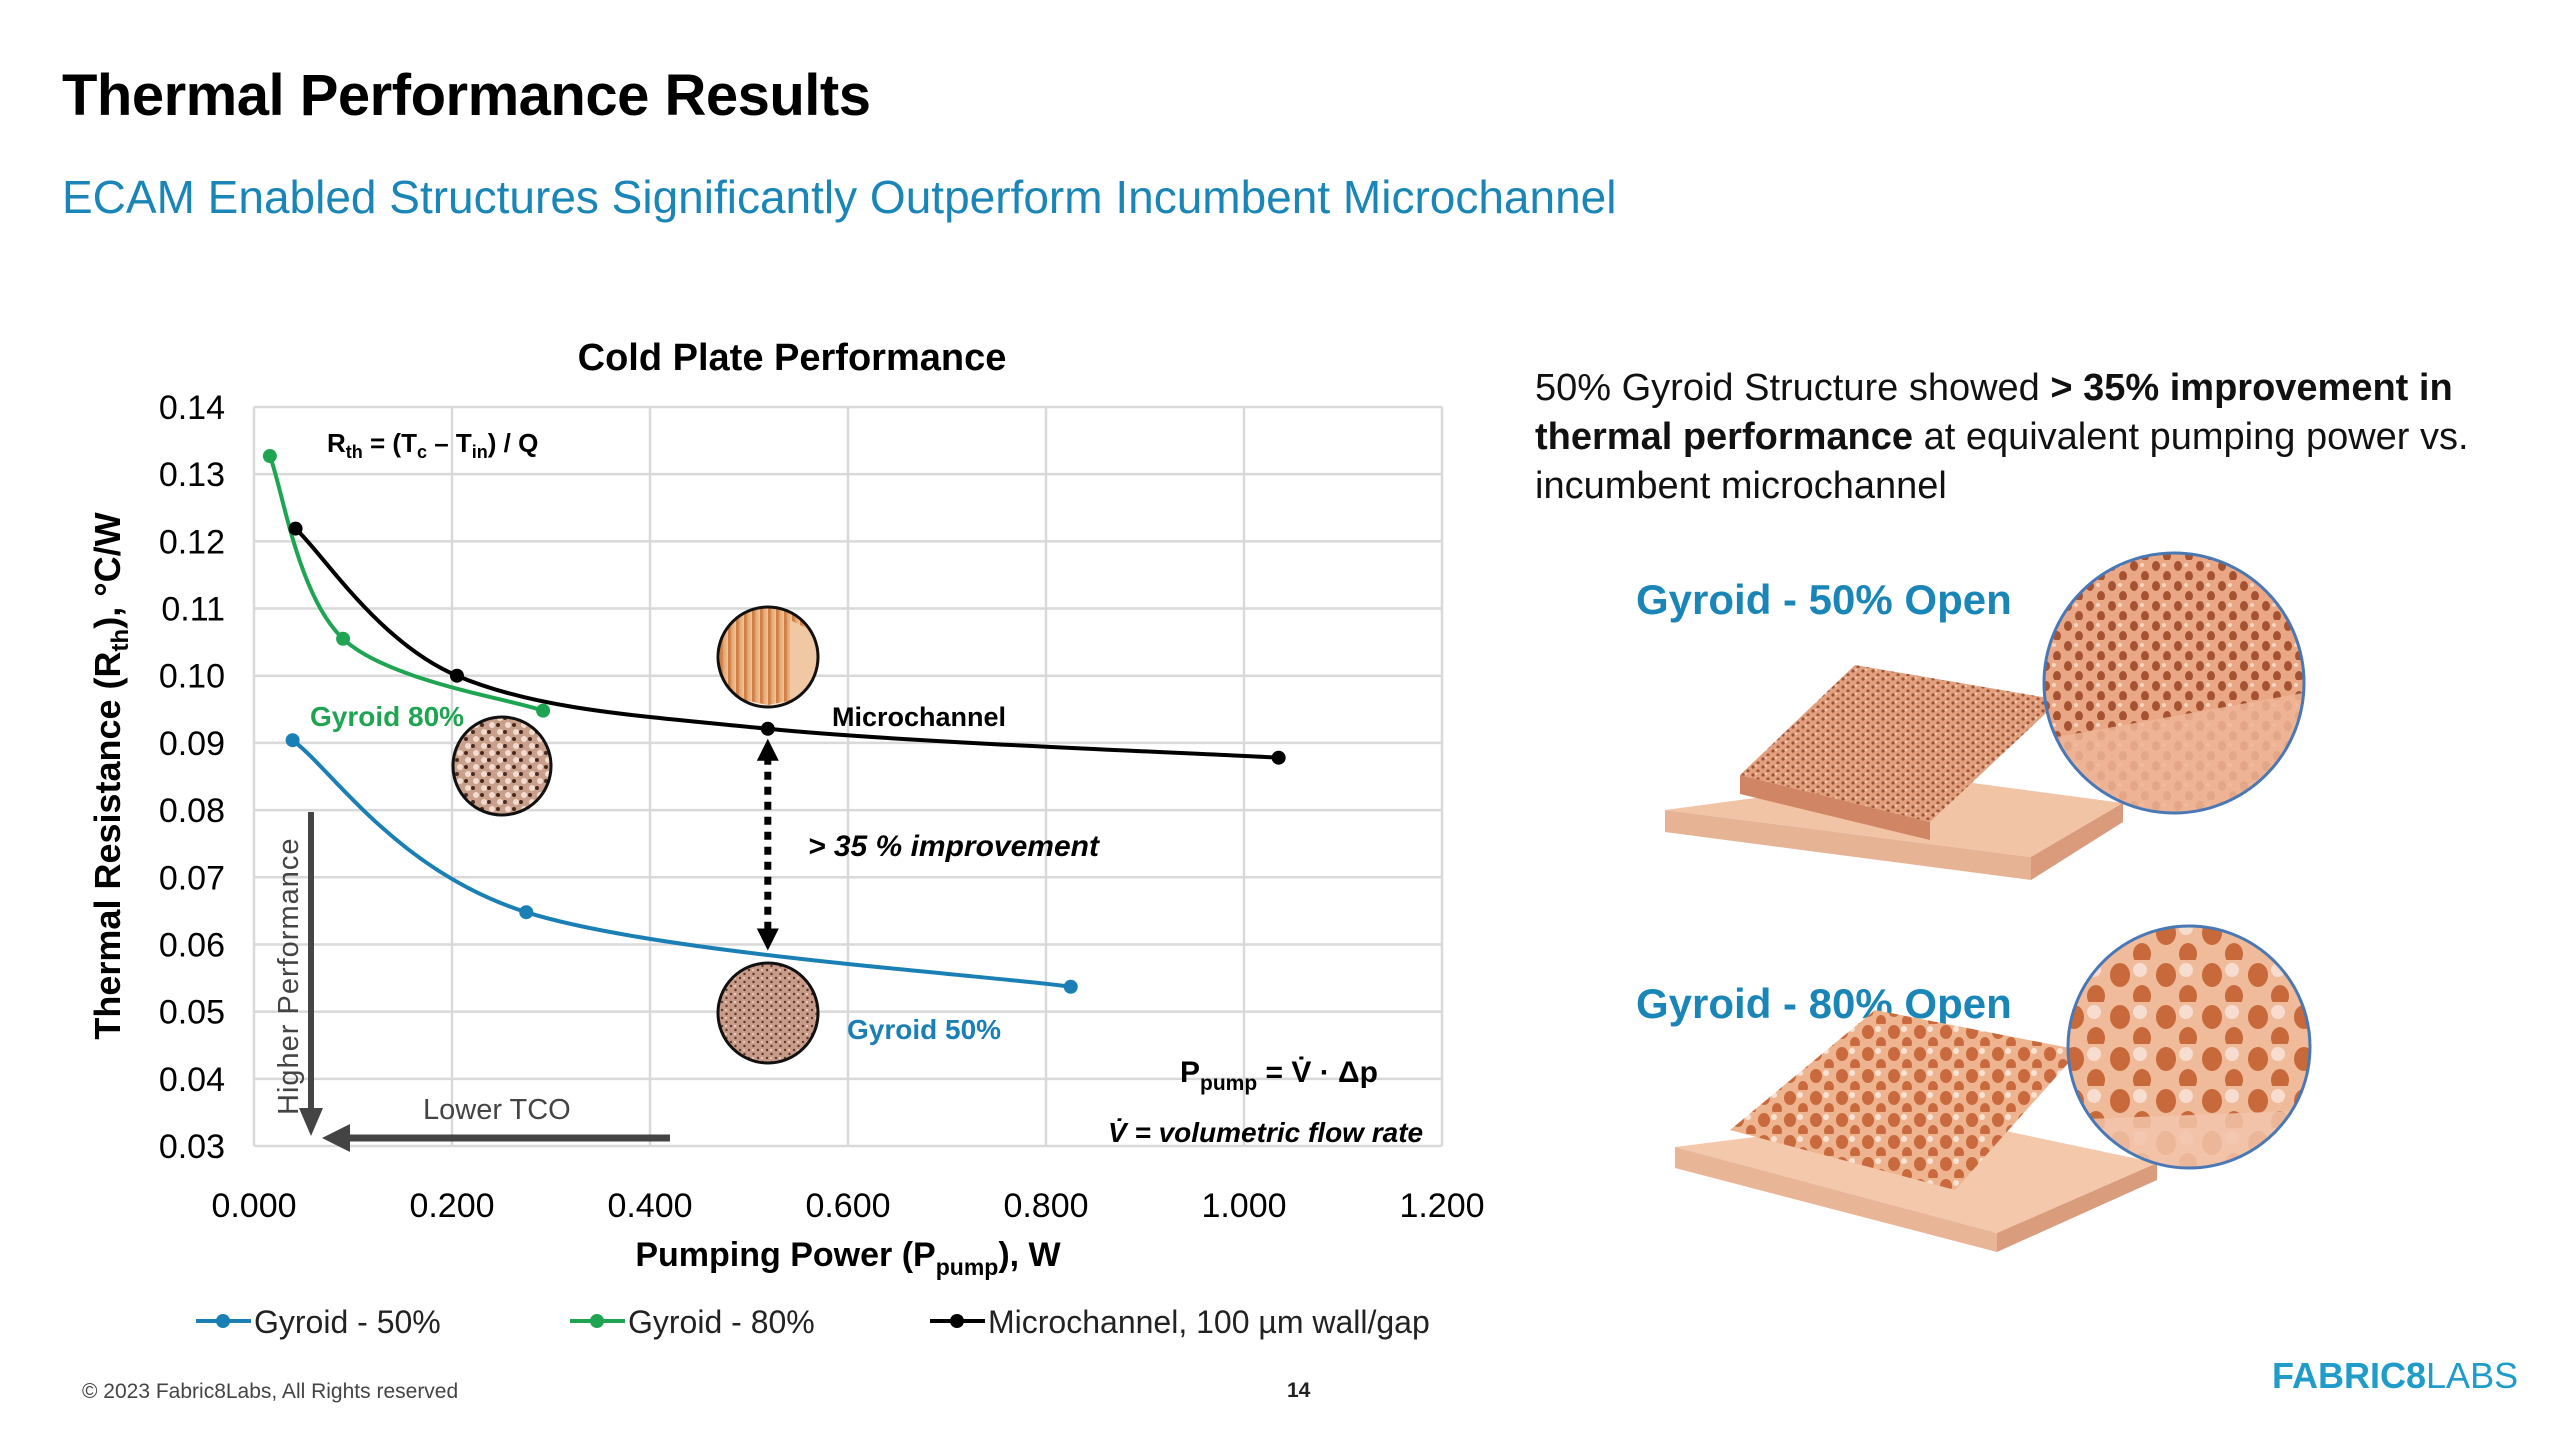 The width and height of the screenshot is (2560, 1440). I want to click on series-gyroid-50-, so click(681, 863).